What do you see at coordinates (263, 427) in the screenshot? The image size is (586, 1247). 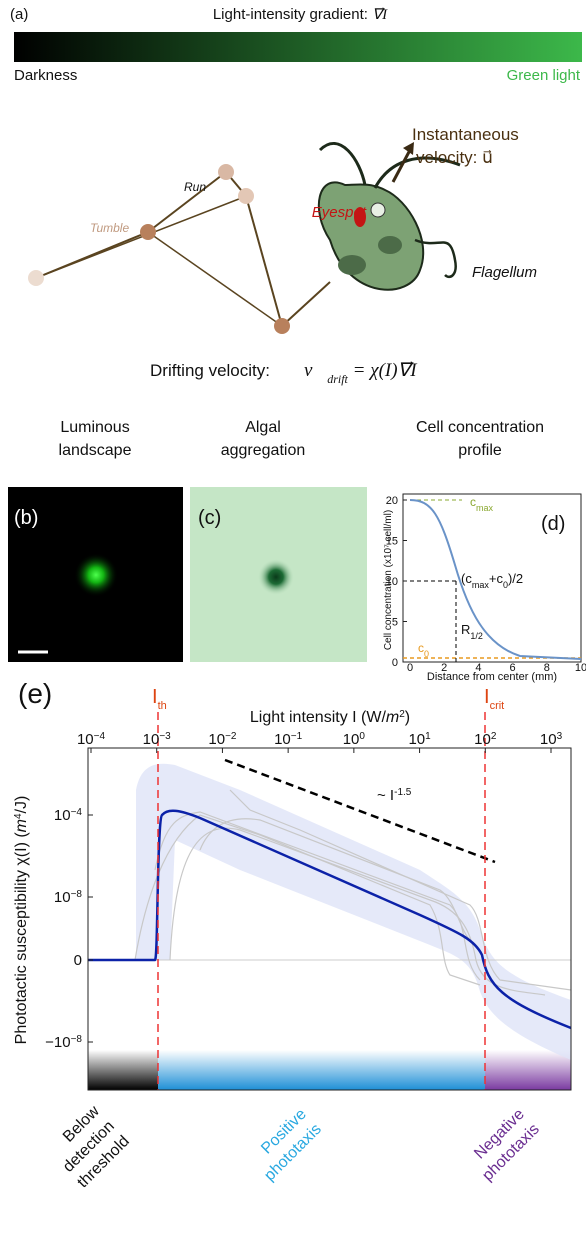 I see `panel-title: Algal` at bounding box center [263, 427].